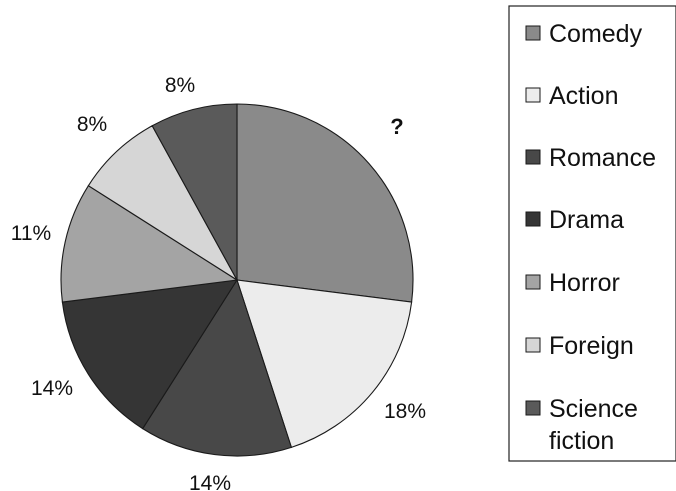 Image resolution: width=676 pixels, height=491 pixels. Describe the element at coordinates (533, 219) in the screenshot. I see `legend-swatch-drama` at that location.